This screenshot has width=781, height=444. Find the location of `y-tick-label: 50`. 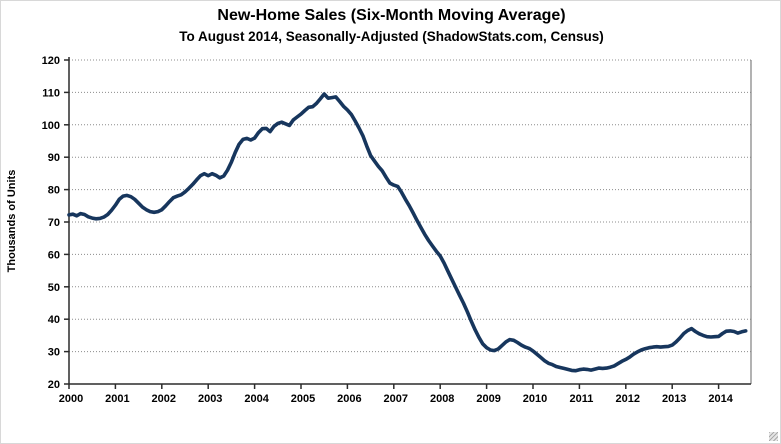

y-tick-label: 50 is located at coordinates (54, 288).